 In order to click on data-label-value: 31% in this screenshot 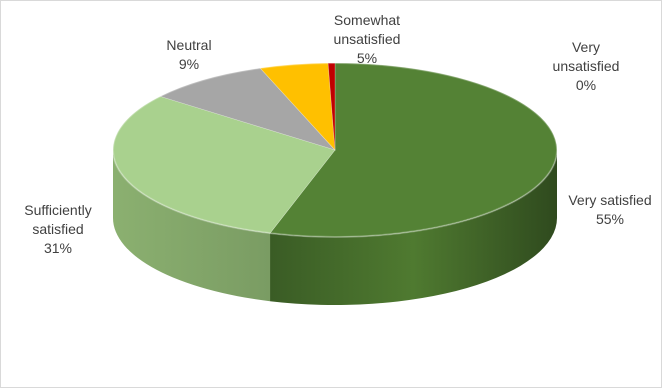, I will do `click(58, 248)`.